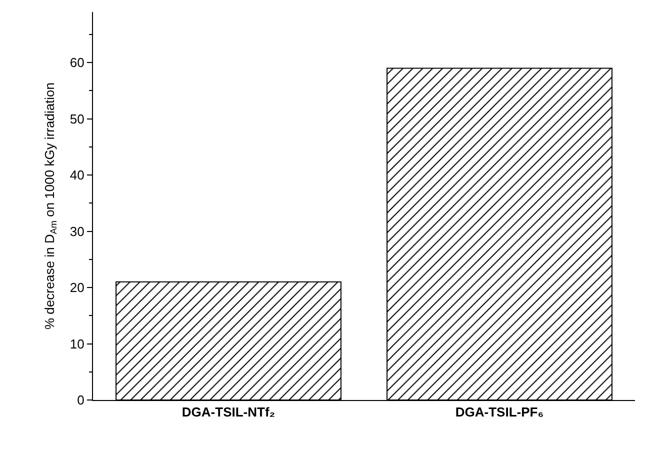 The height and width of the screenshot is (451, 649). I want to click on y-tick-label: 50, so click(77, 118).